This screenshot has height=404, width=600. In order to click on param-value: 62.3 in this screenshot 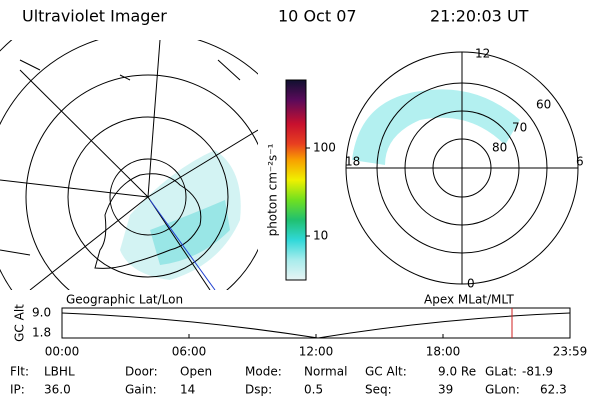, I will do `click(553, 390)`.